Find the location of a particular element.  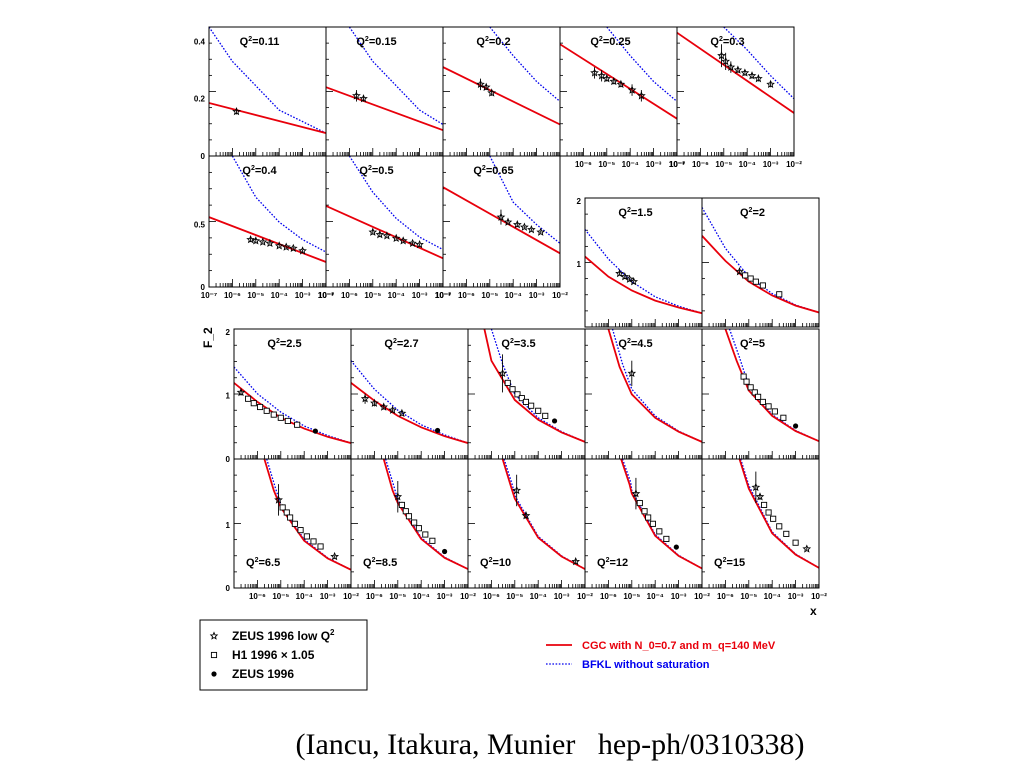

legend-box is located at coordinates (283, 655).